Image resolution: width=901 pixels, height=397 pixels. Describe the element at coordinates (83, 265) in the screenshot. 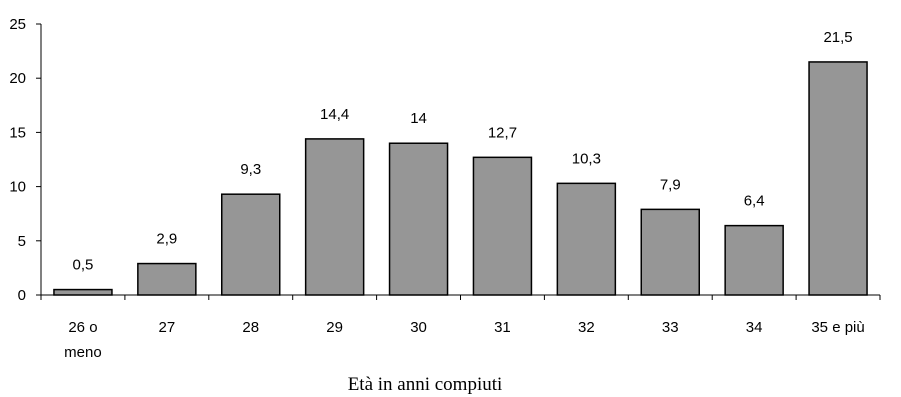

I see `data-label: 0,5` at that location.